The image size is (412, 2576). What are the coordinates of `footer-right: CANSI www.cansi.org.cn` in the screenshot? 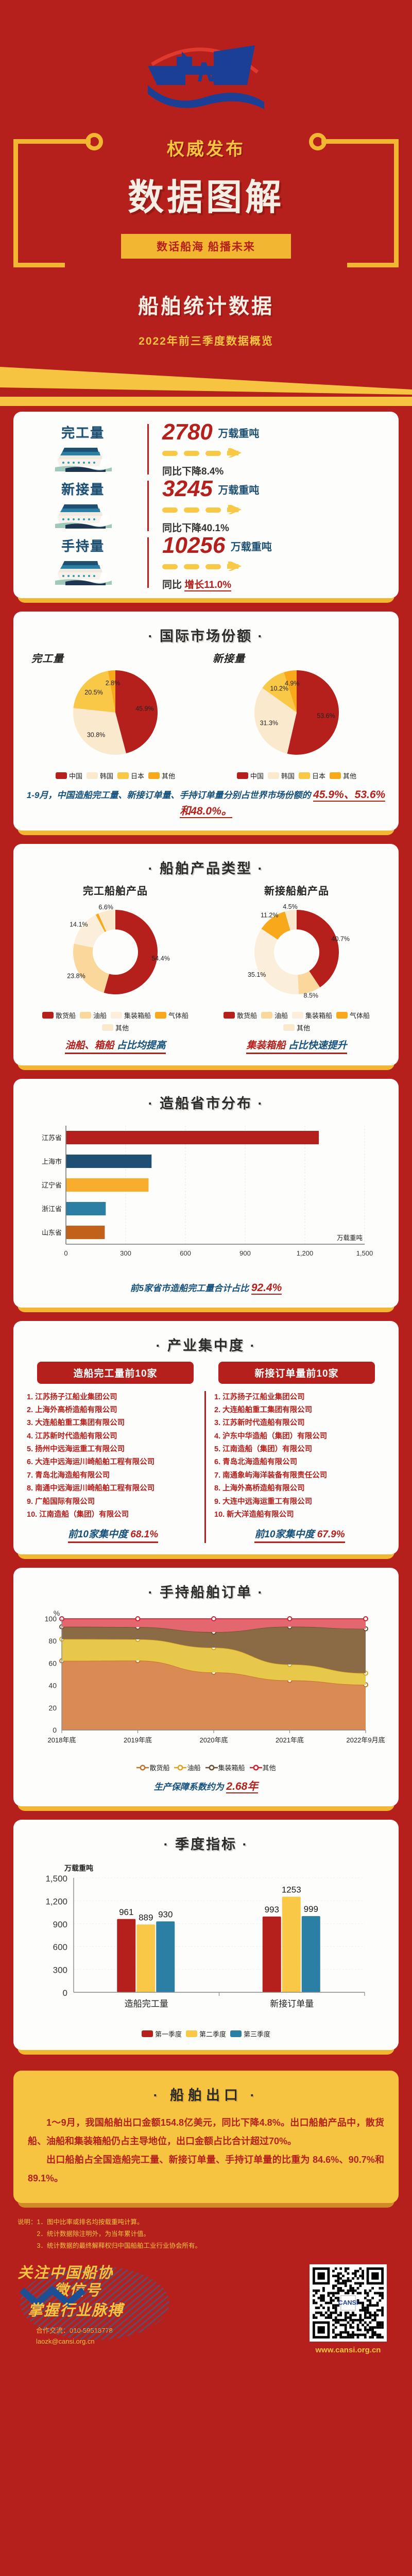 It's located at (348, 2309).